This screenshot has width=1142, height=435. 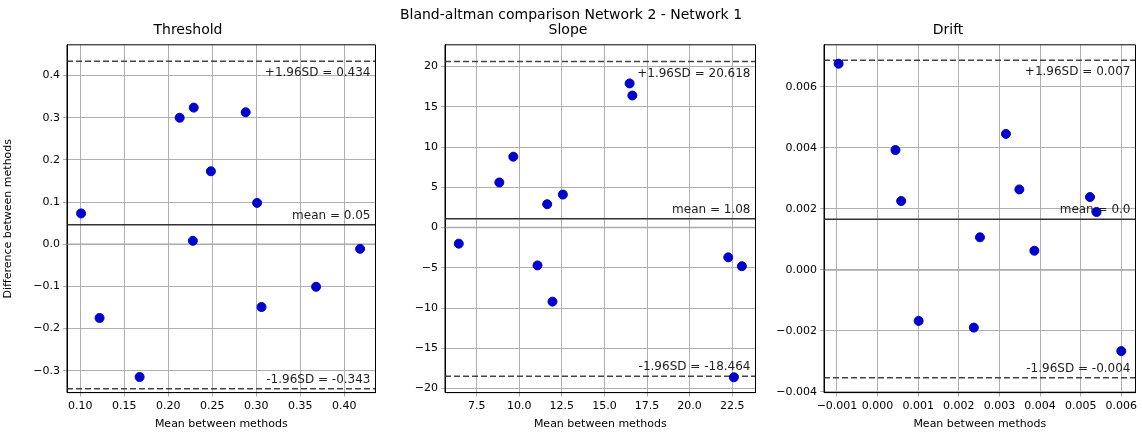 What do you see at coordinates (476, 406) in the screenshot?
I see `x-tick-label: 7.5` at bounding box center [476, 406].